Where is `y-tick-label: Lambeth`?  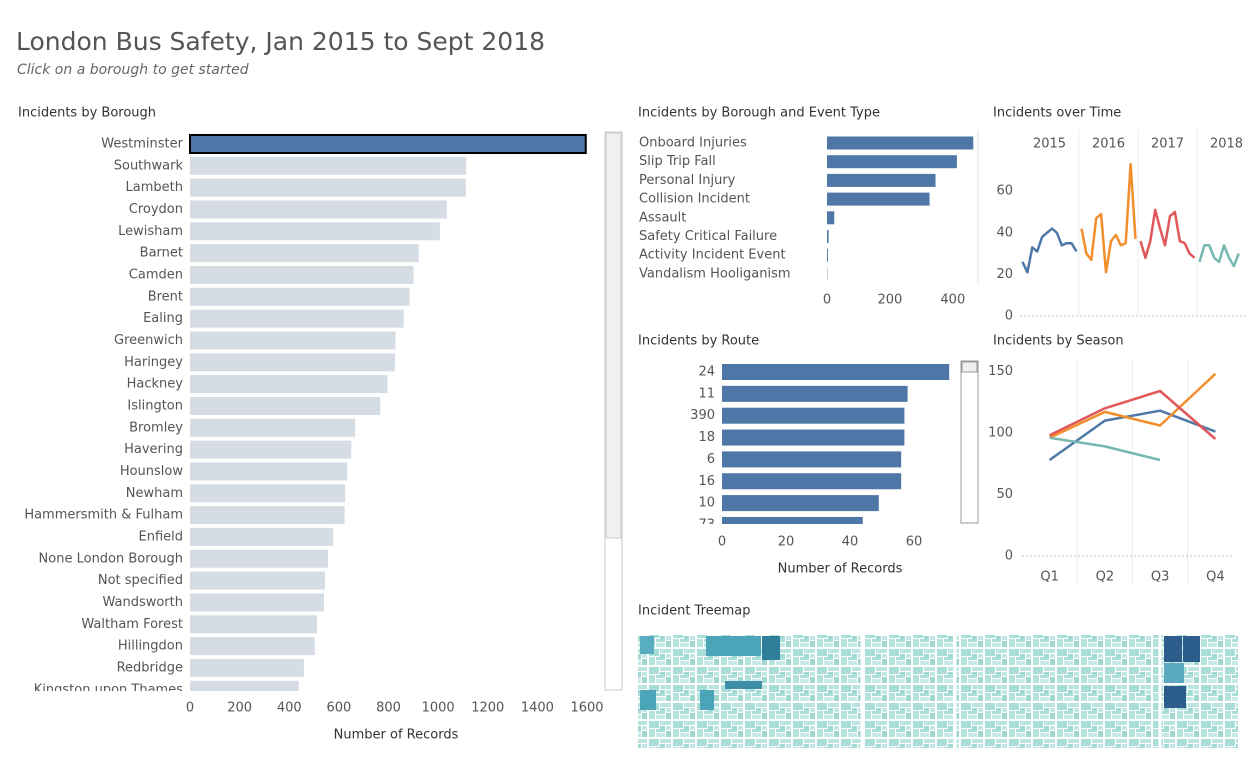
y-tick-label: Lambeth is located at coordinates (154, 187).